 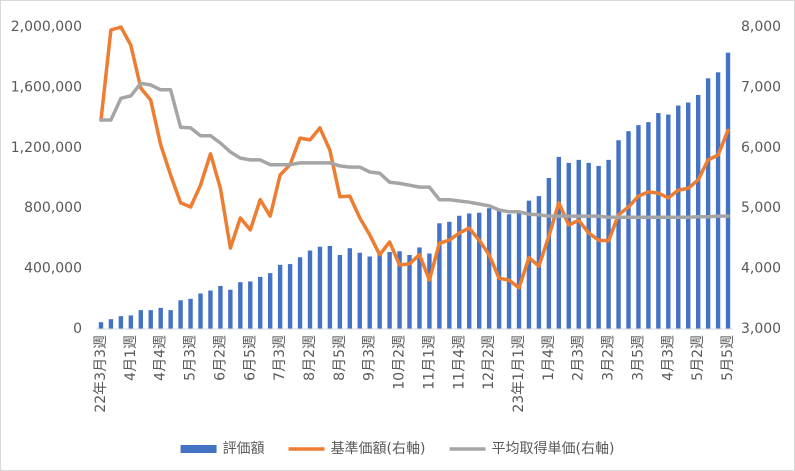 What do you see at coordinates (191, 358) in the screenshot?
I see `x-tick-label: 5月3週` at bounding box center [191, 358].